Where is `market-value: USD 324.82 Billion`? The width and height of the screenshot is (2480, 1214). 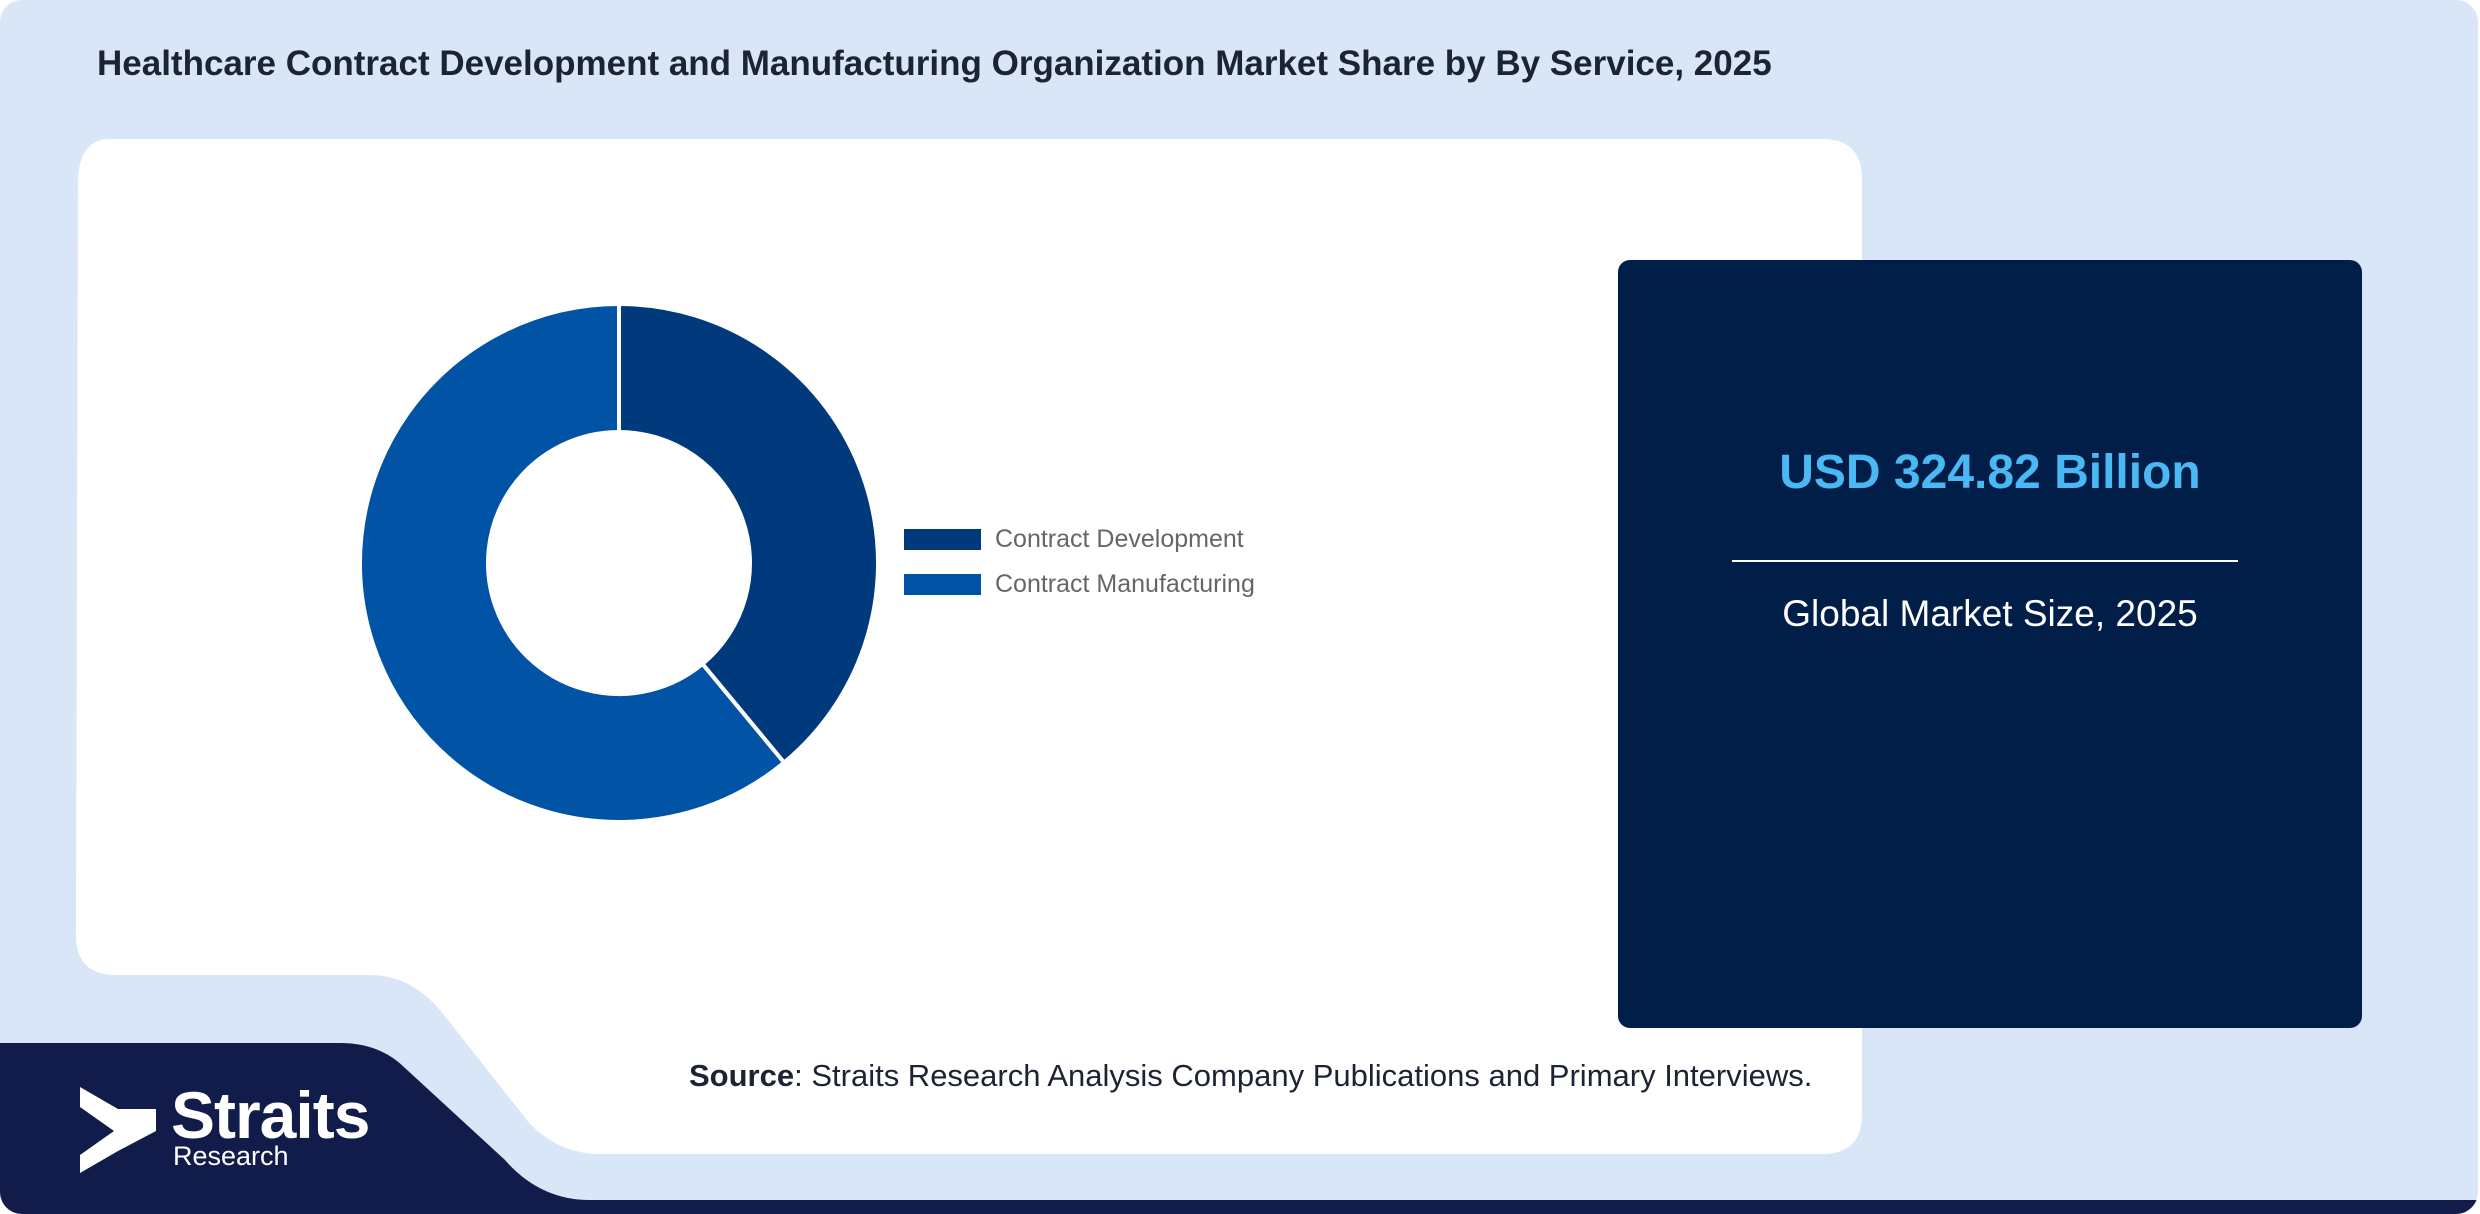 market-value: USD 324.82 Billion is located at coordinates (1990, 472).